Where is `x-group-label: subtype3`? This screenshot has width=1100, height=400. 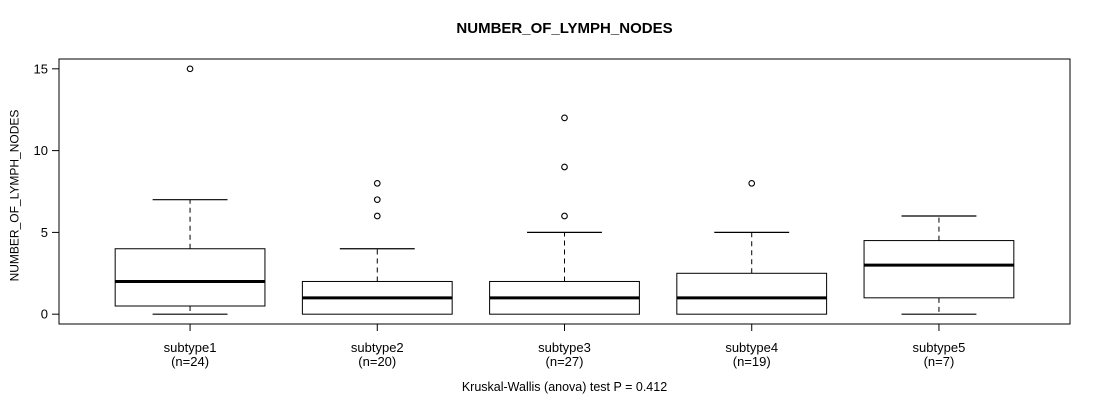 x-group-label: subtype3 is located at coordinates (564, 347).